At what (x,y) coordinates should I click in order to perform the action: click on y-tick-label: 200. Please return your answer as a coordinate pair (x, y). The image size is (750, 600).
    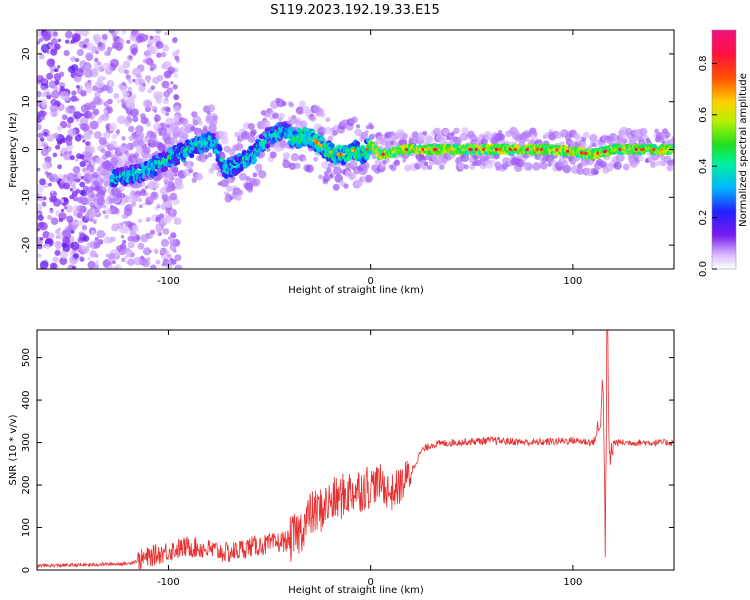
    Looking at the image, I should click on (26, 484).